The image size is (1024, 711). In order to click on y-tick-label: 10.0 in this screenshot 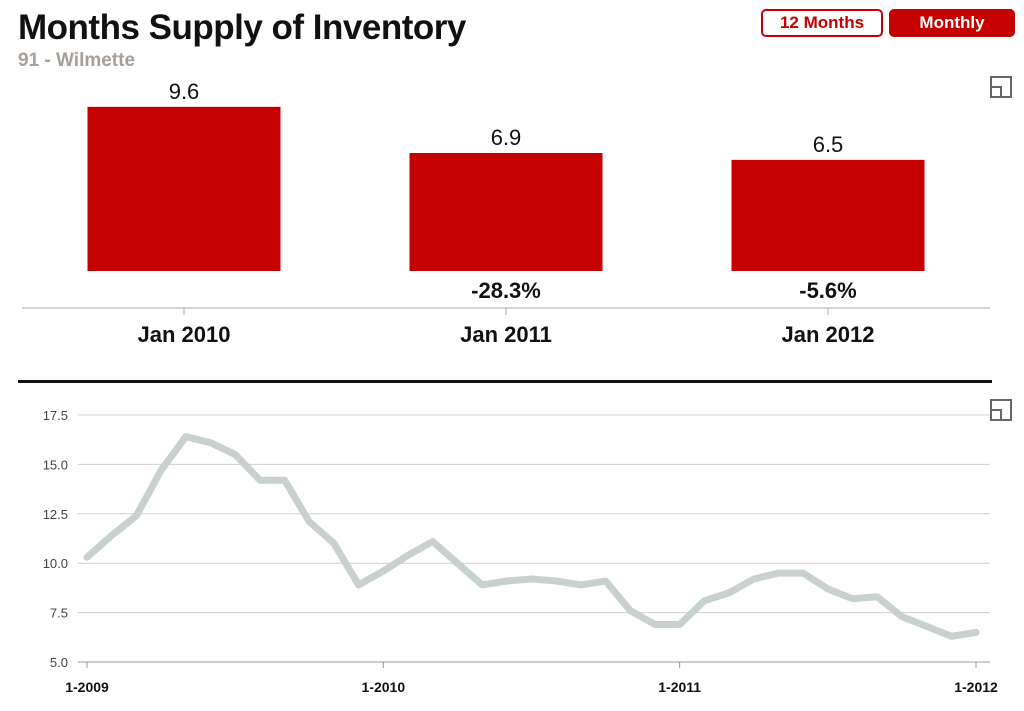, I will do `click(55, 563)`.